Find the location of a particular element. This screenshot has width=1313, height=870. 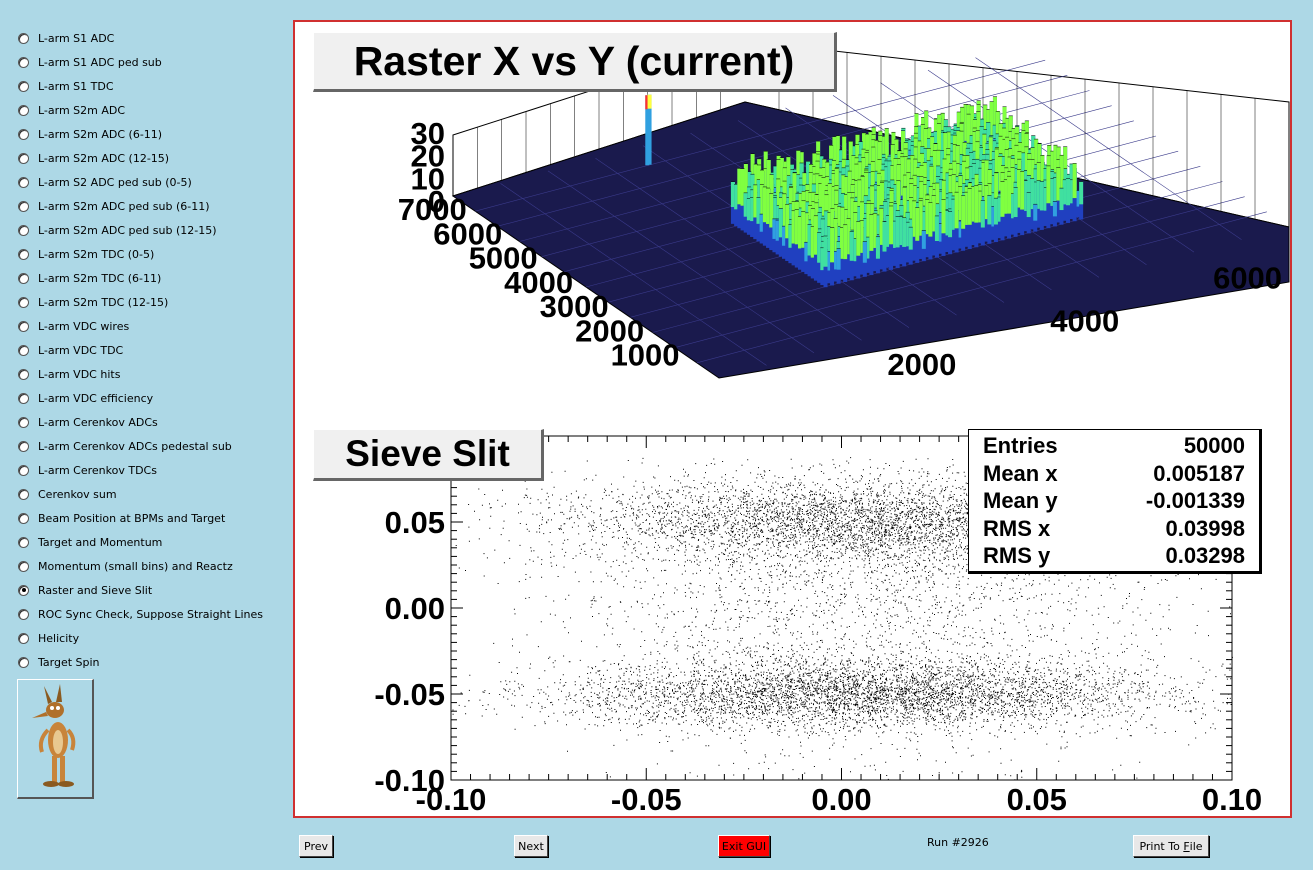

sidebar-item-22: Momentum (small bins) and Reactz is located at coordinates (125, 566).